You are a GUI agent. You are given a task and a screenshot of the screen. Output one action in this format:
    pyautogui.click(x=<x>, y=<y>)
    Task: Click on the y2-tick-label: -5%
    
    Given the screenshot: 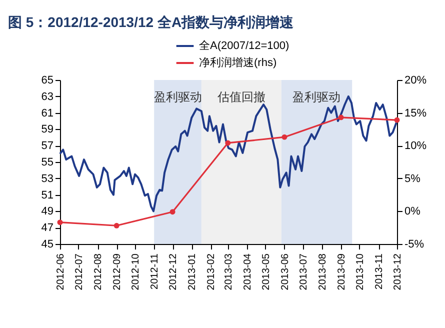 What is the action you would take?
    pyautogui.click(x=414, y=244)
    